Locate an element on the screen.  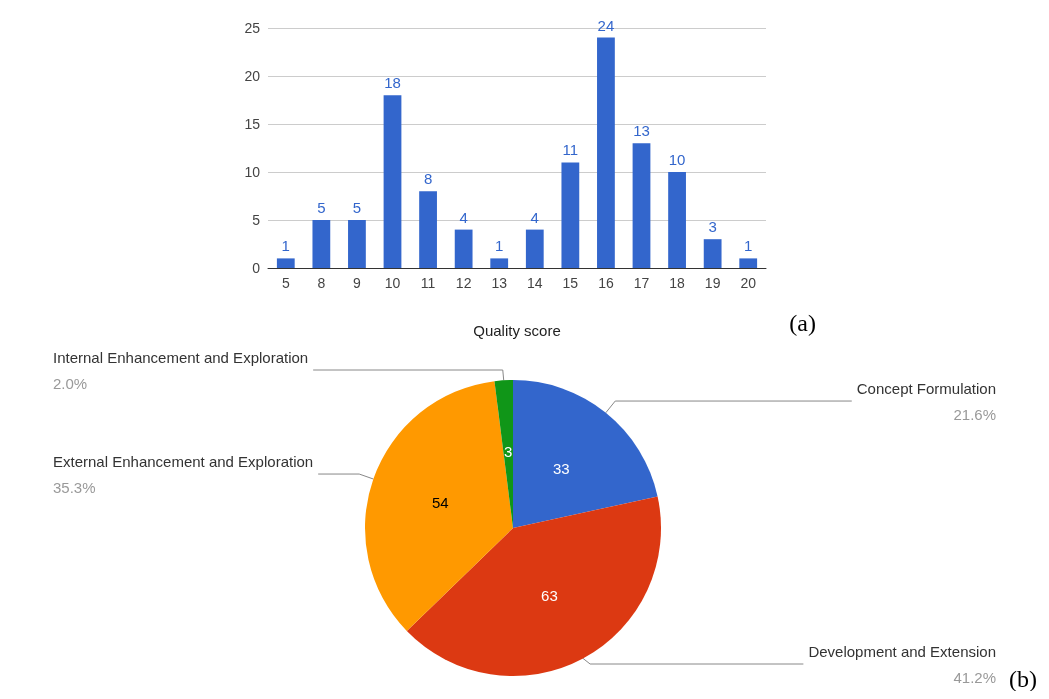
data-label: 21.6% is located at coordinates (974, 414).